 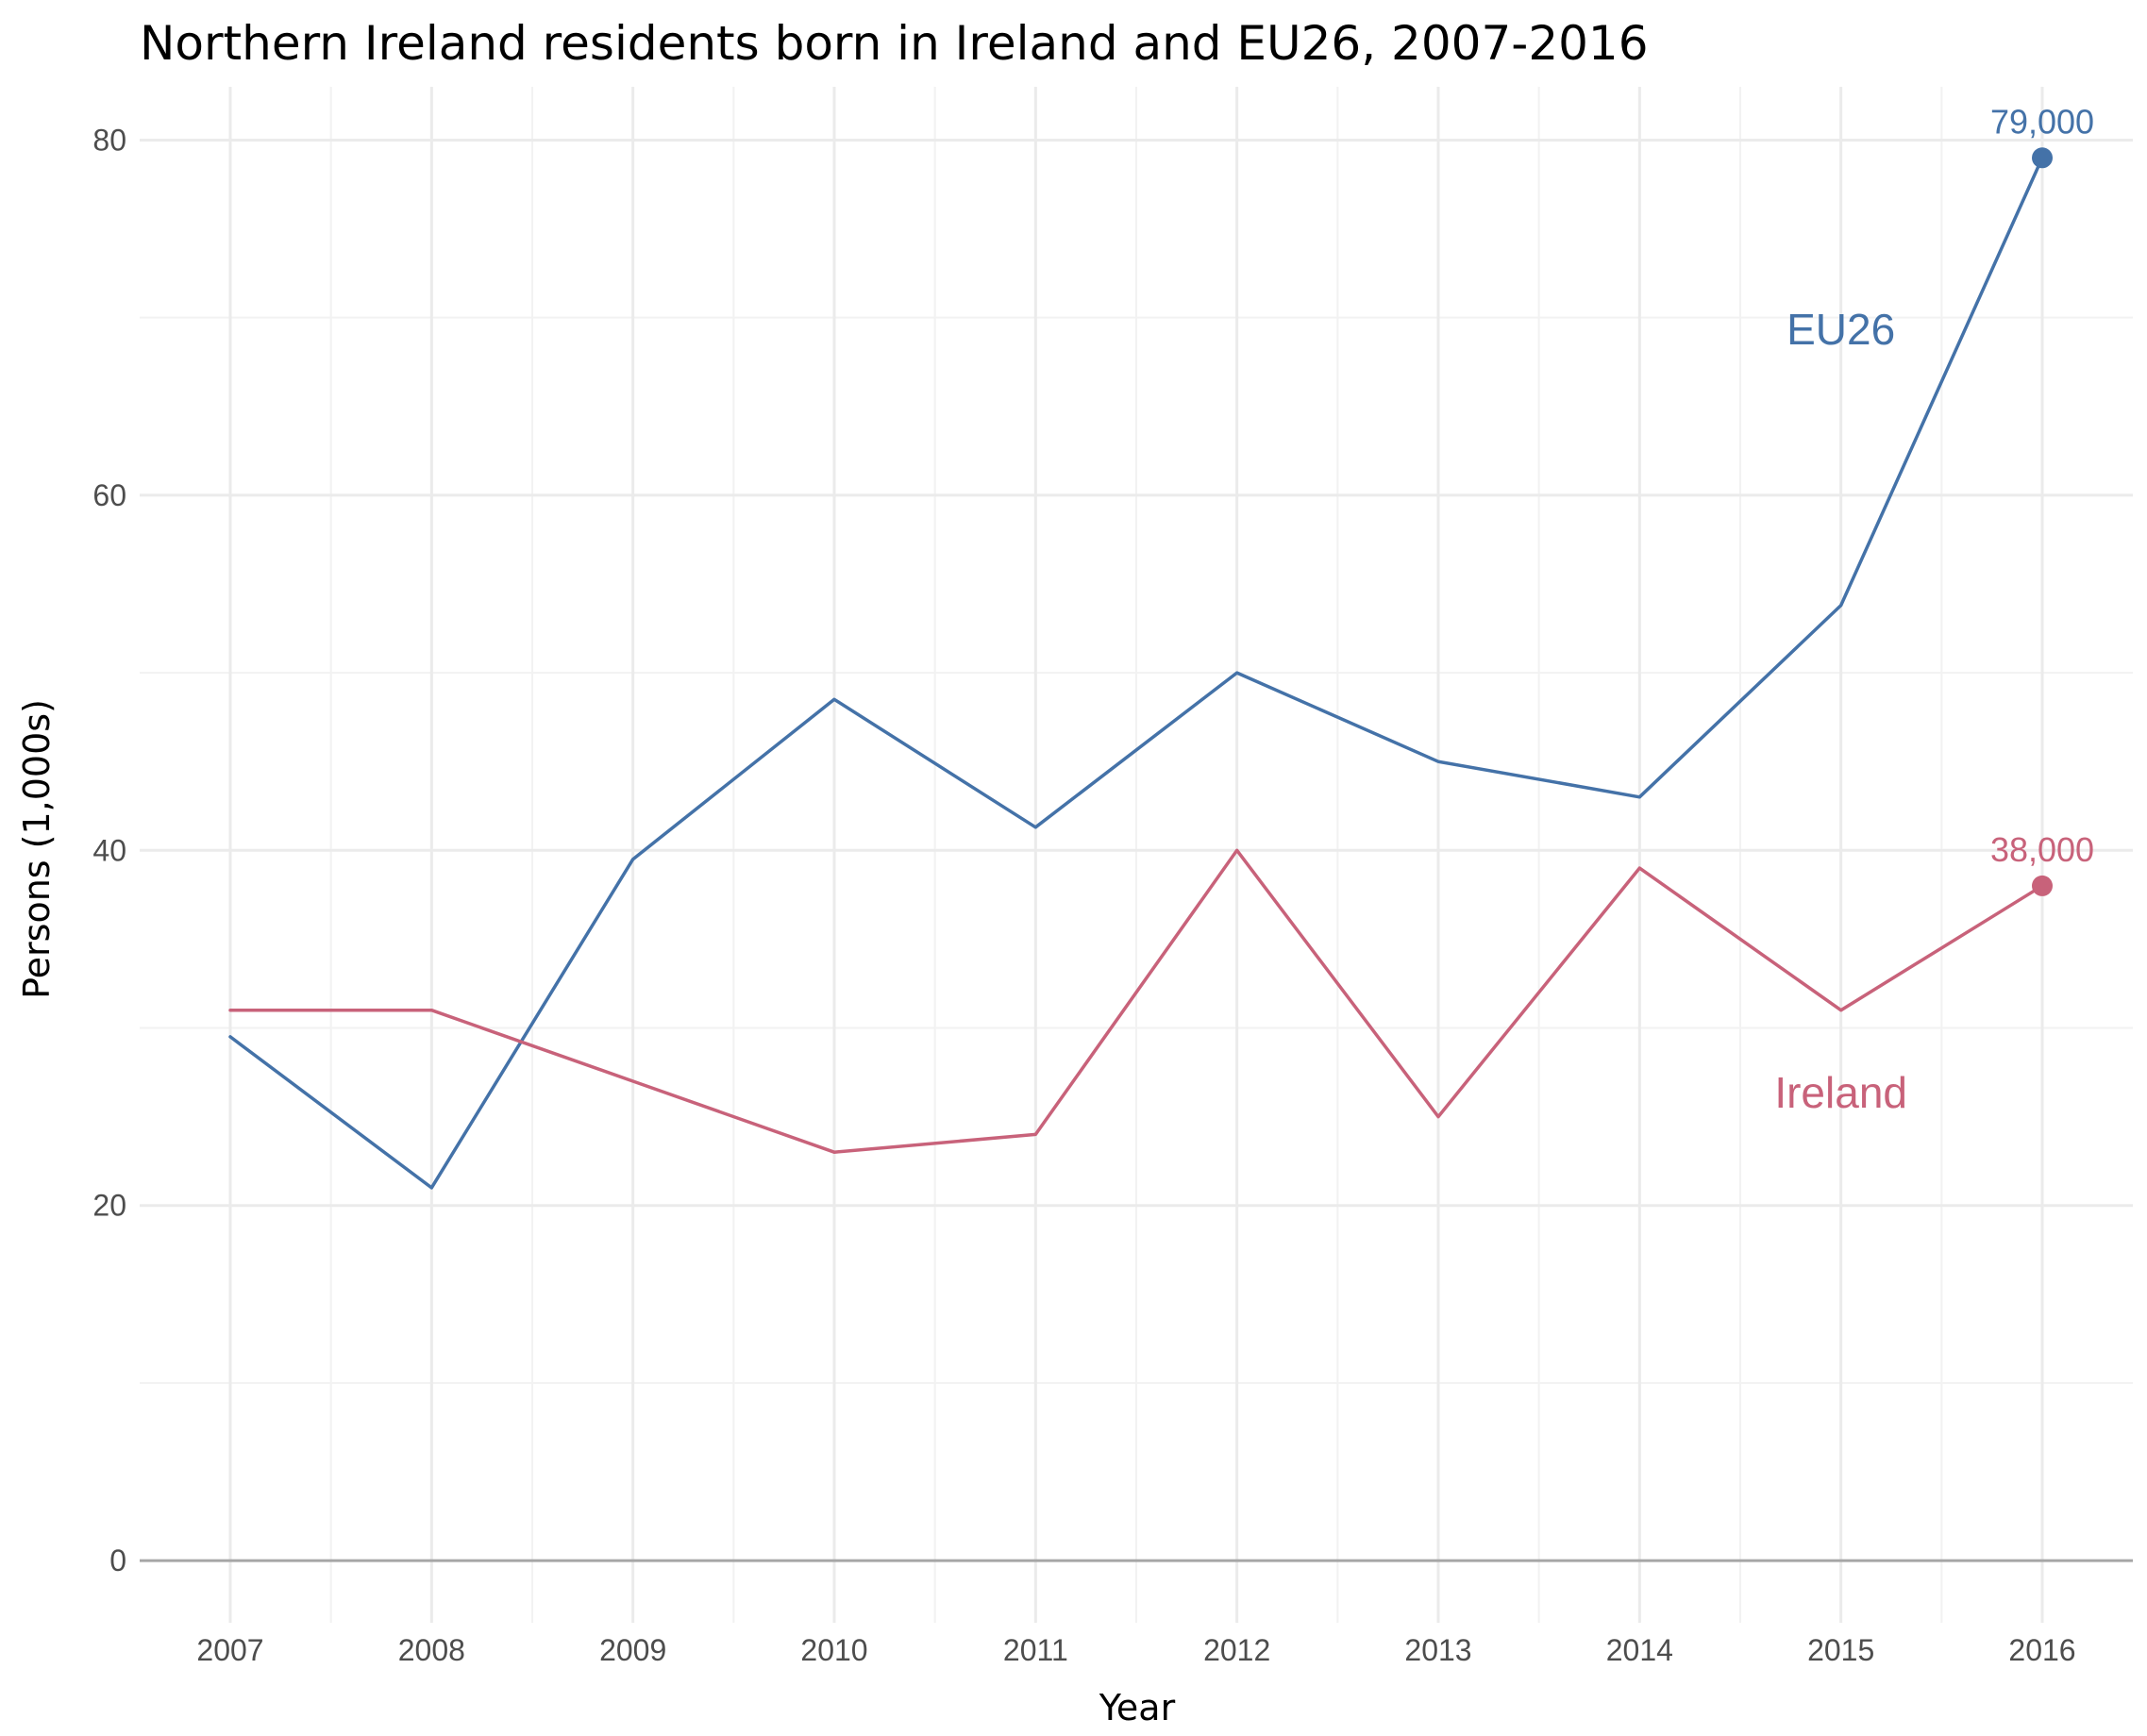 I want to click on ireland-end-value-label: 38,000, so click(x=2042, y=849).